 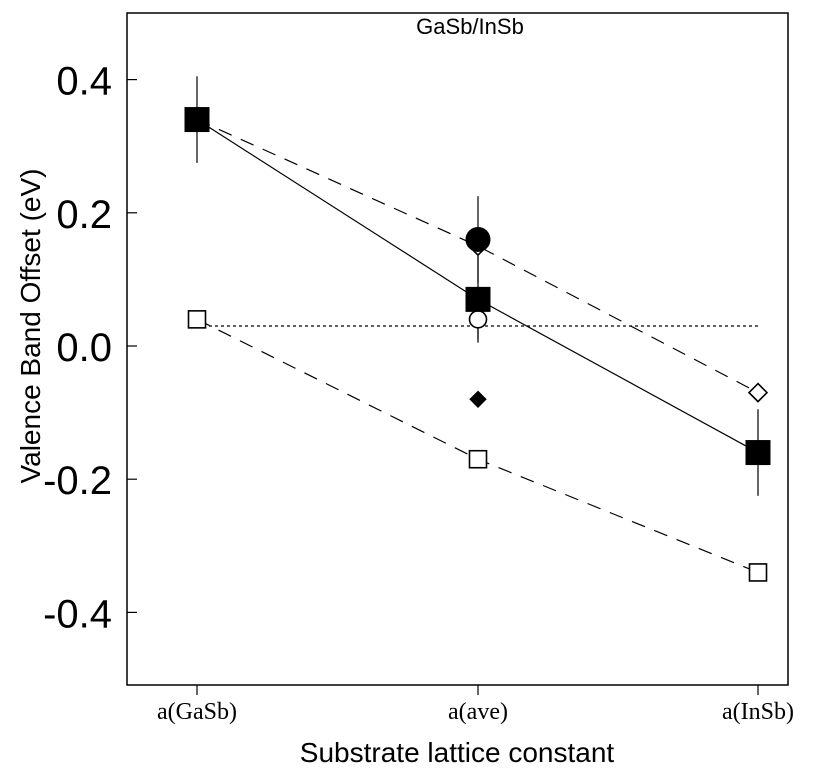 What do you see at coordinates (478, 712) in the screenshot?
I see `x-tick-label: a(ave)` at bounding box center [478, 712].